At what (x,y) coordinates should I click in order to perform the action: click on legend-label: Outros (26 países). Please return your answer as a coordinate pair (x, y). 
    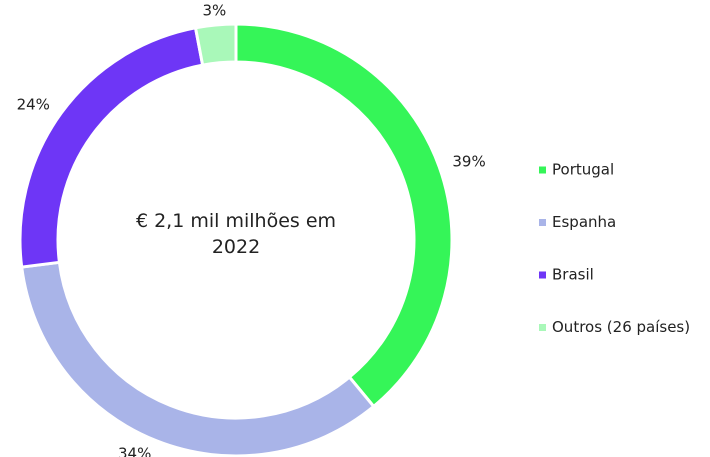
    Looking at the image, I should click on (621, 327).